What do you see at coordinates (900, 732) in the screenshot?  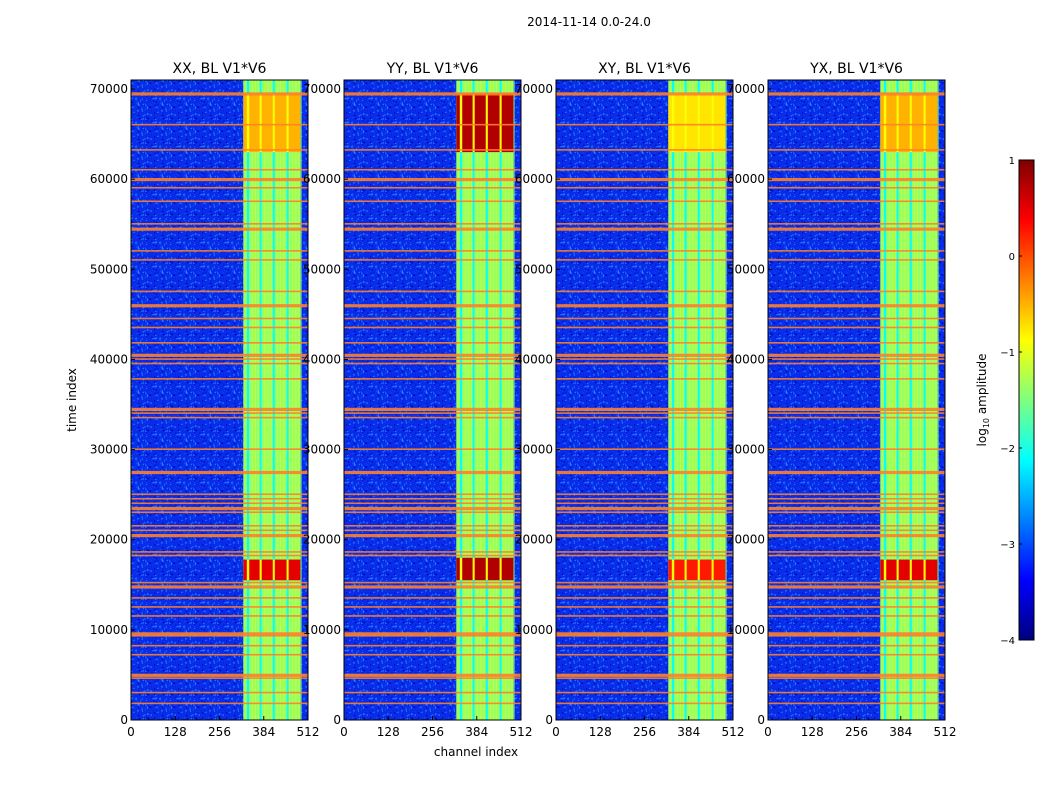 I see `x-tick-label: 384` at bounding box center [900, 732].